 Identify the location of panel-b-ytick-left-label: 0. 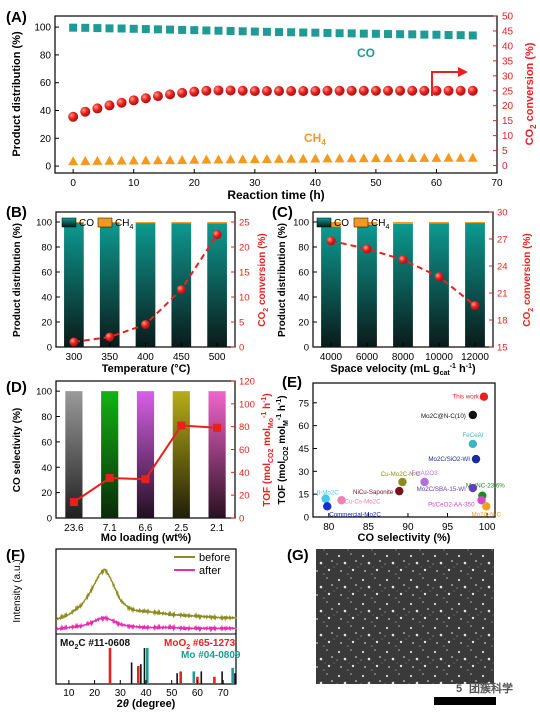
(49, 348).